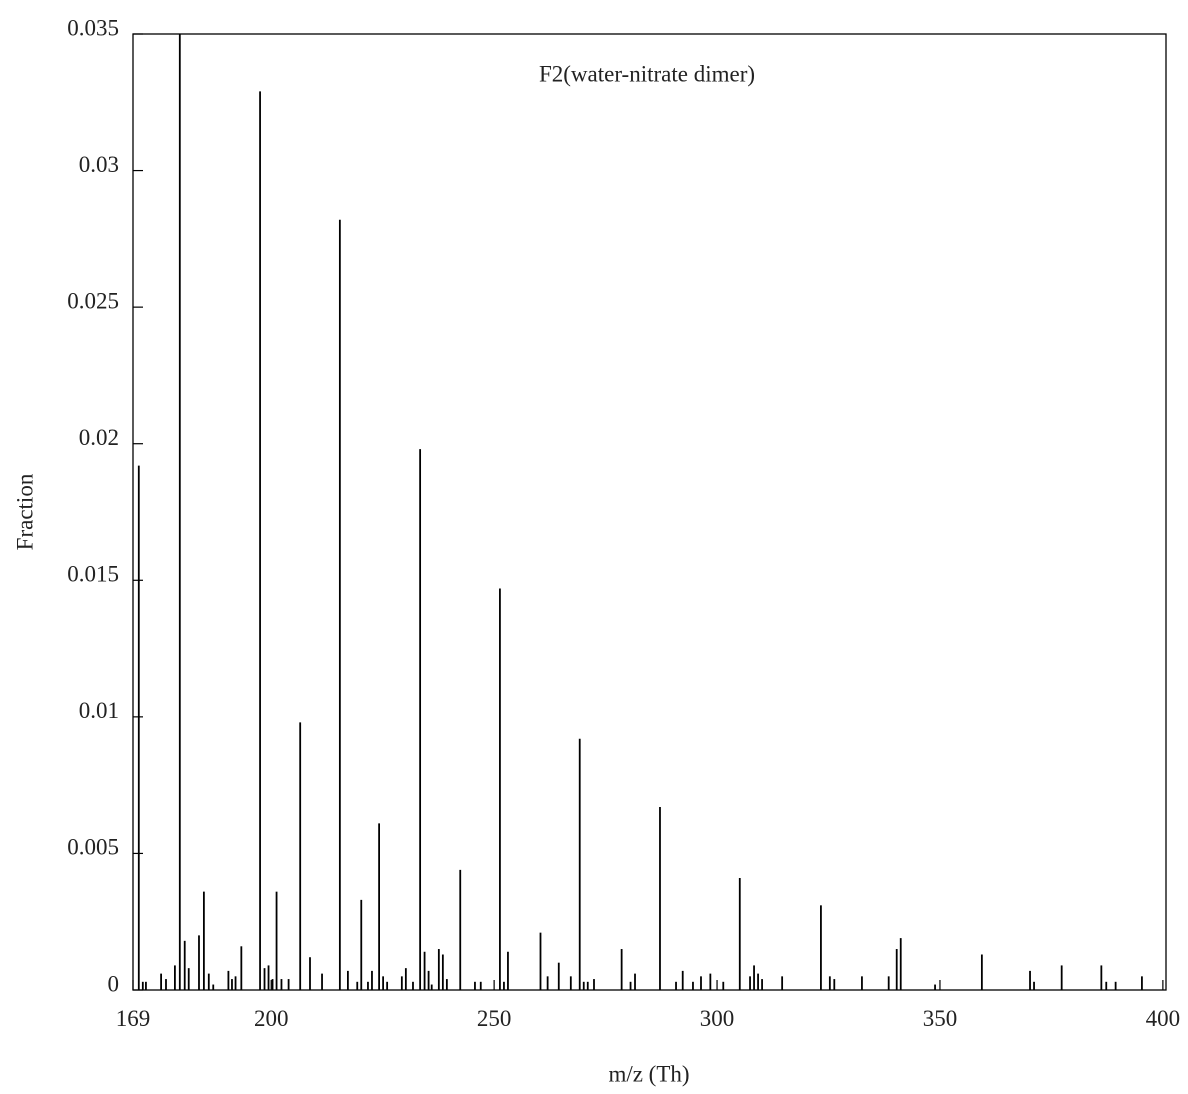 This screenshot has width=1188, height=1094. I want to click on y-tick-label: 0.01, so click(99, 710).